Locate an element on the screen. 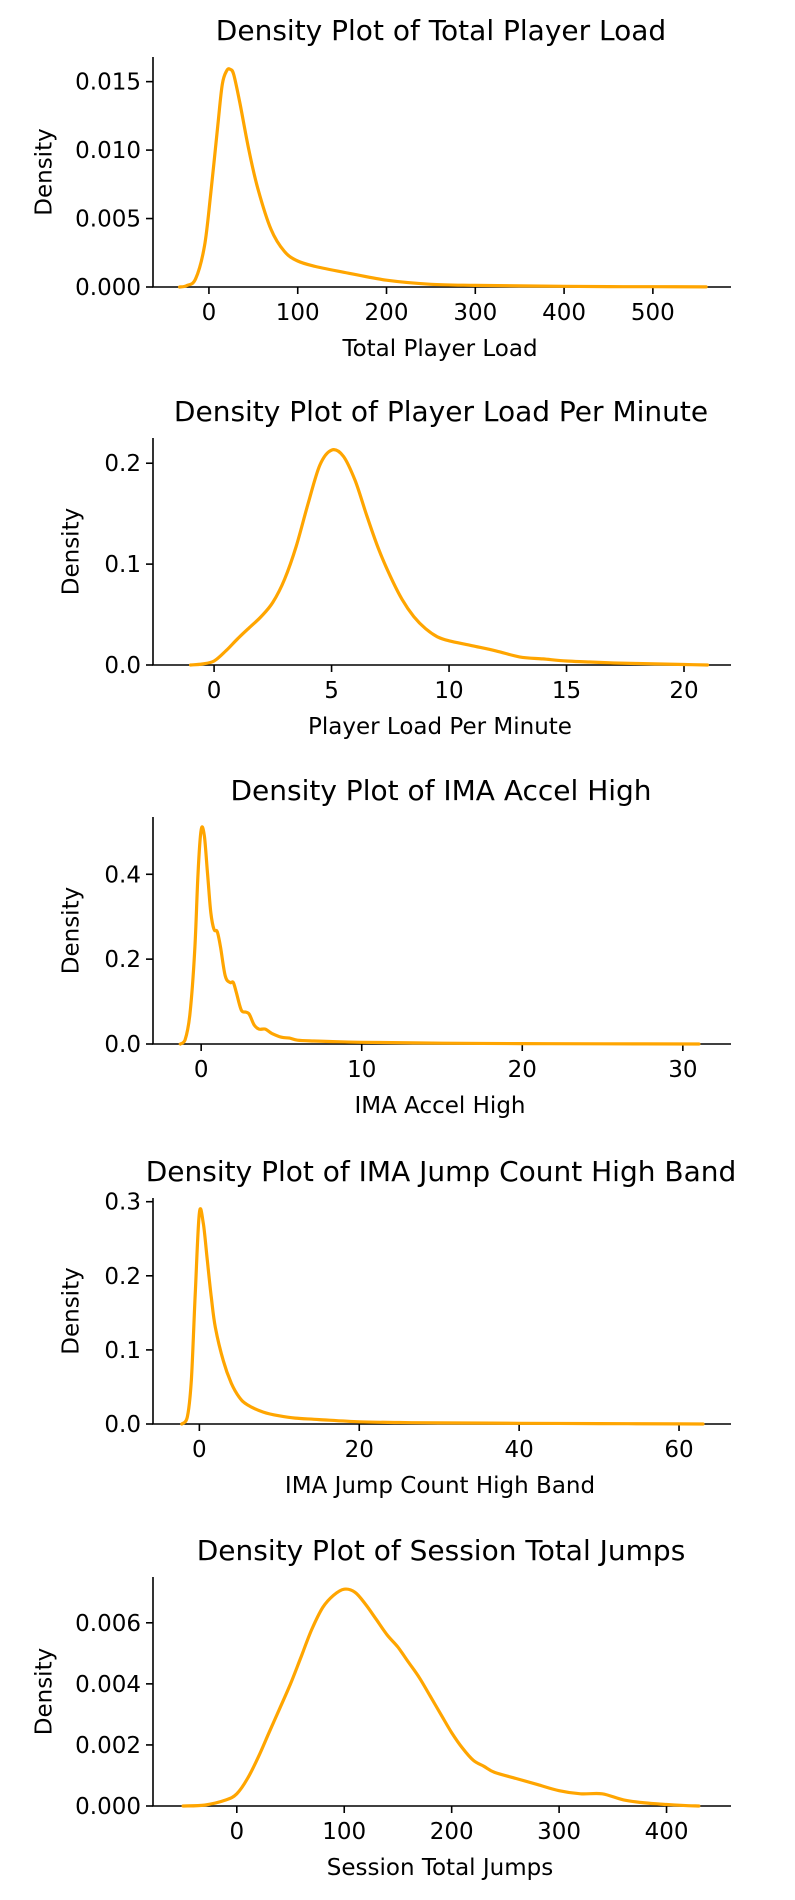 This screenshot has width=795, height=1900. chart-title: Density Plot of IMA Accel High is located at coordinates (440, 790).